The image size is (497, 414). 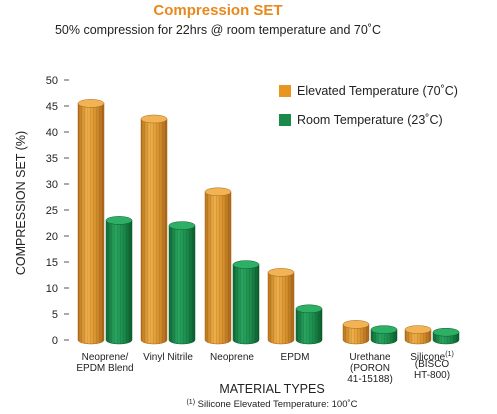 What do you see at coordinates (52, 185) in the screenshot?
I see `y-tick-label: 30` at bounding box center [52, 185].